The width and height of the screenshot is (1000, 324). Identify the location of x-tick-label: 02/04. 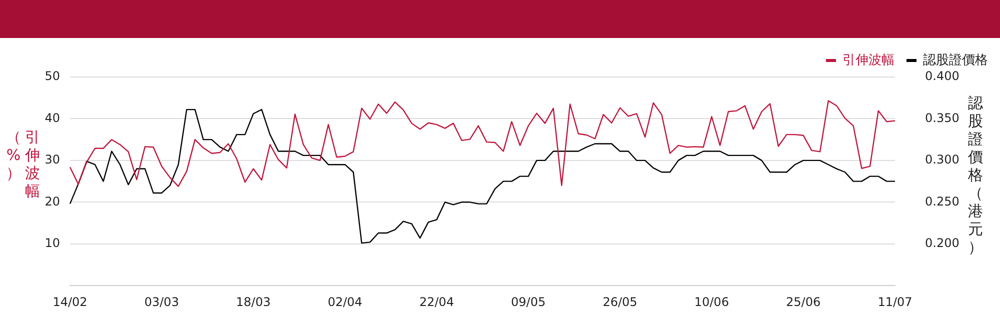
(345, 301).